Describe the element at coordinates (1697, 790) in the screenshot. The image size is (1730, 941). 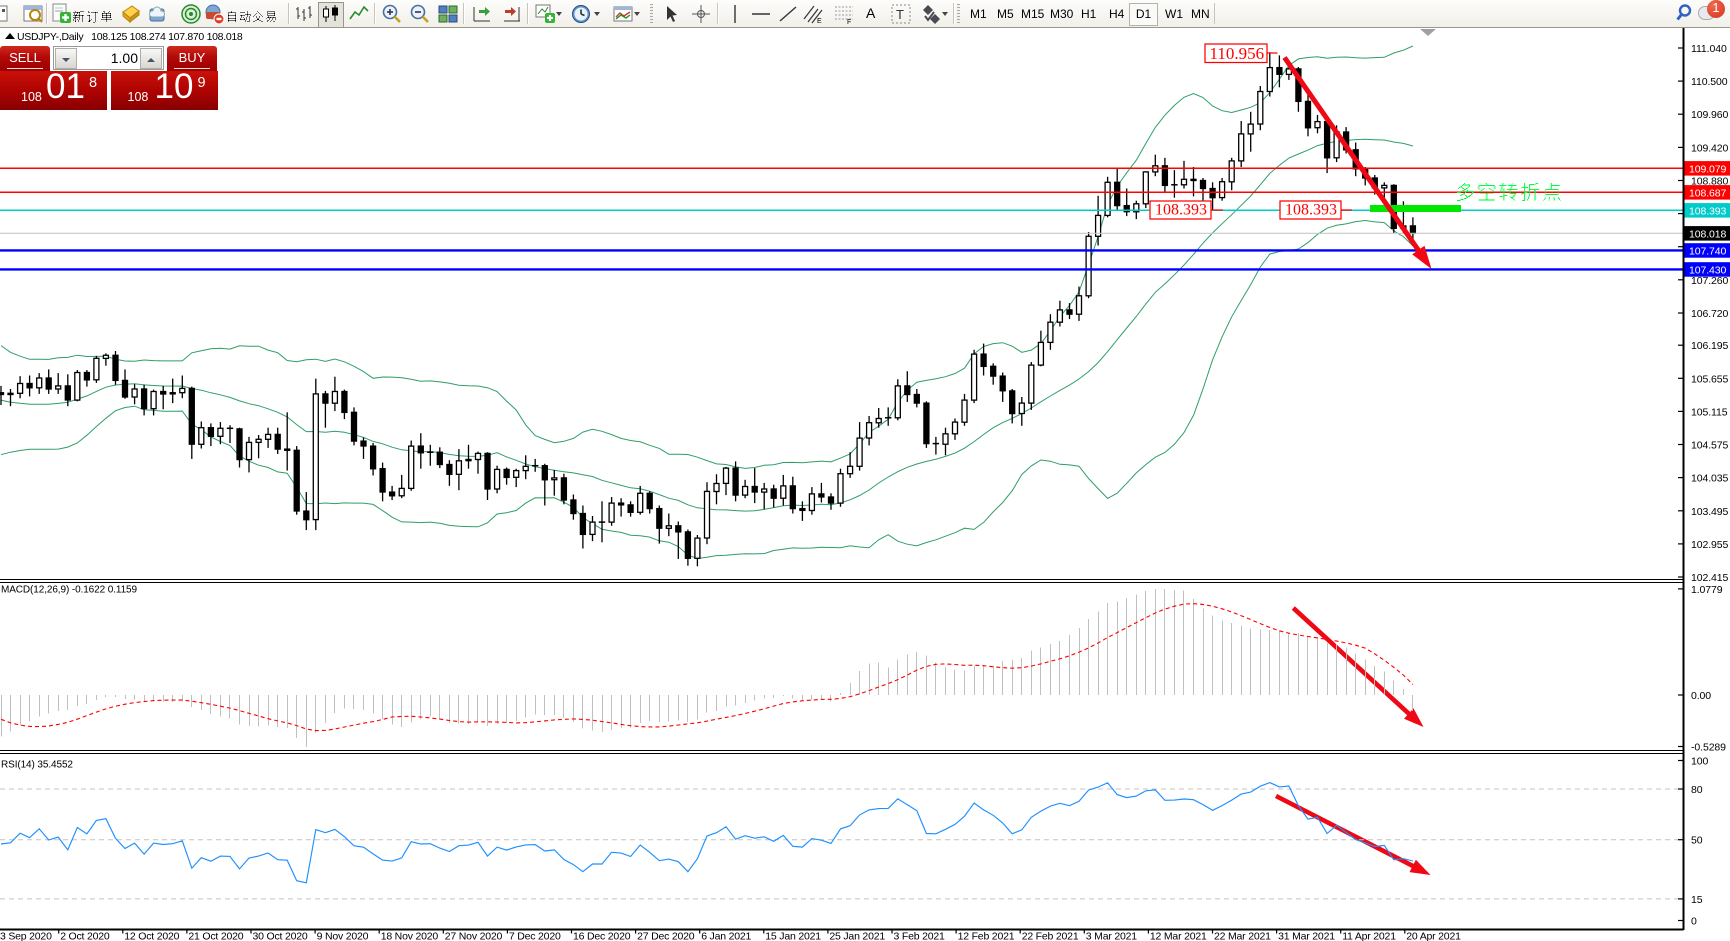
I see `svg-text: 80` at that location.